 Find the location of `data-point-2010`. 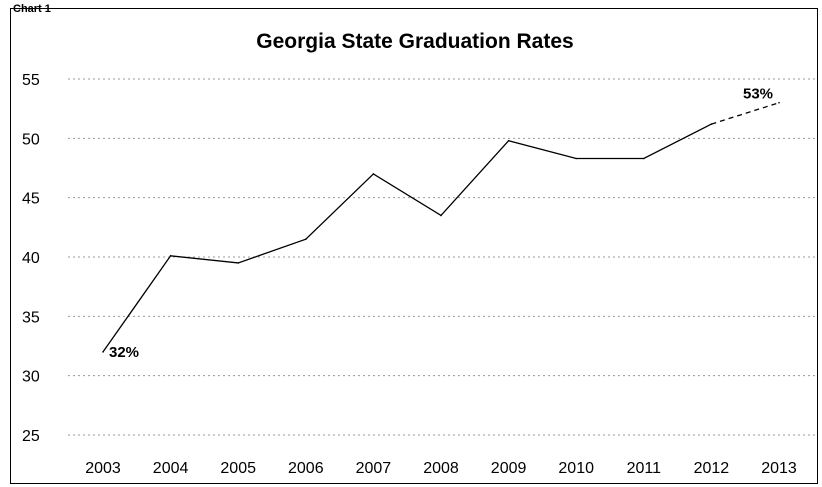

data-point-2010 is located at coordinates (576, 158).